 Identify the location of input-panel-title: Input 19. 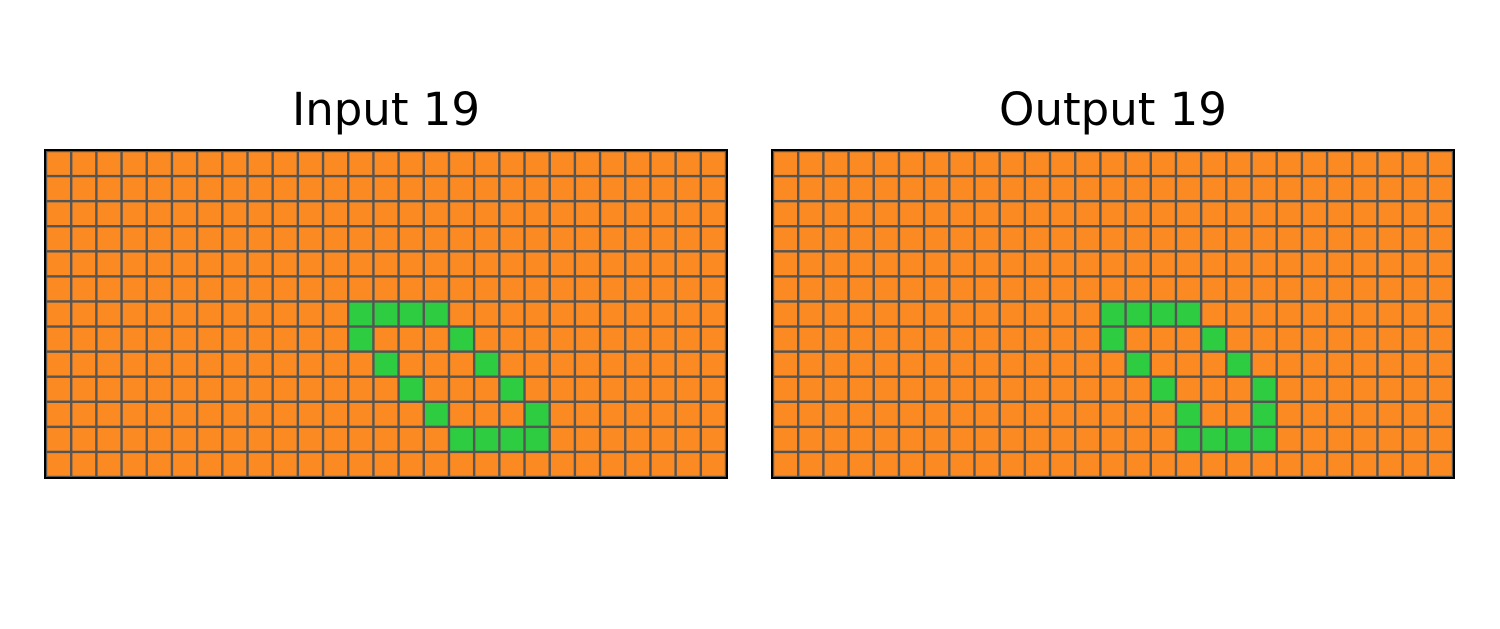
(386, 109).